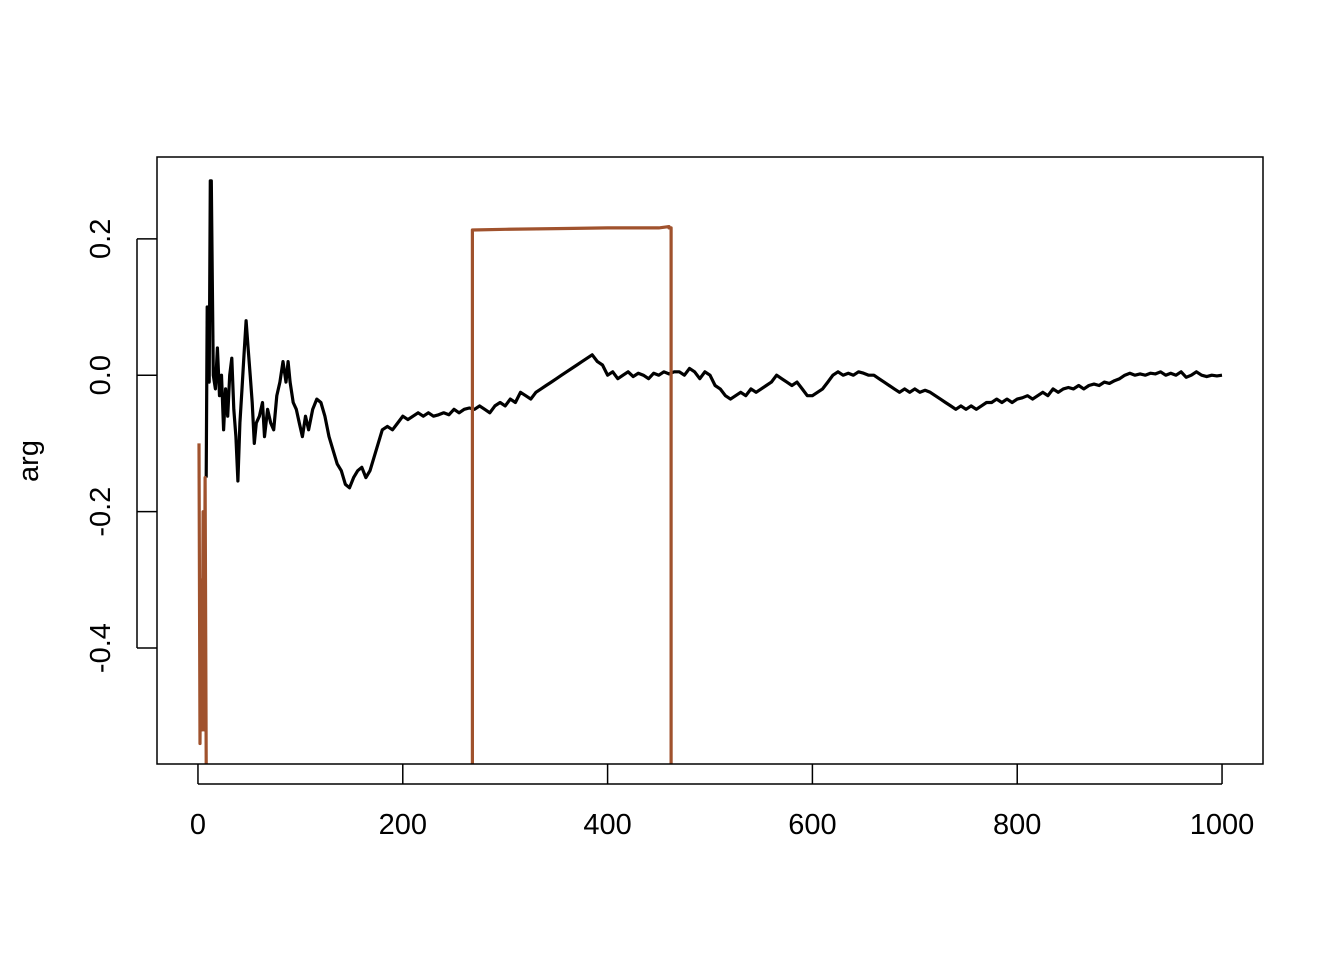 This screenshot has width=1344, height=960. I want to click on y-axis: -0.4 -0.2 0.0 0.2, so click(121, 446).